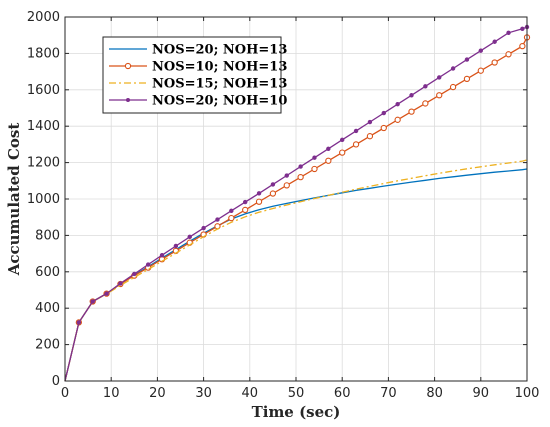 Image resolution: width=550 pixels, height=427 pixels. I want to click on x-tick-label: 0, so click(65, 393).